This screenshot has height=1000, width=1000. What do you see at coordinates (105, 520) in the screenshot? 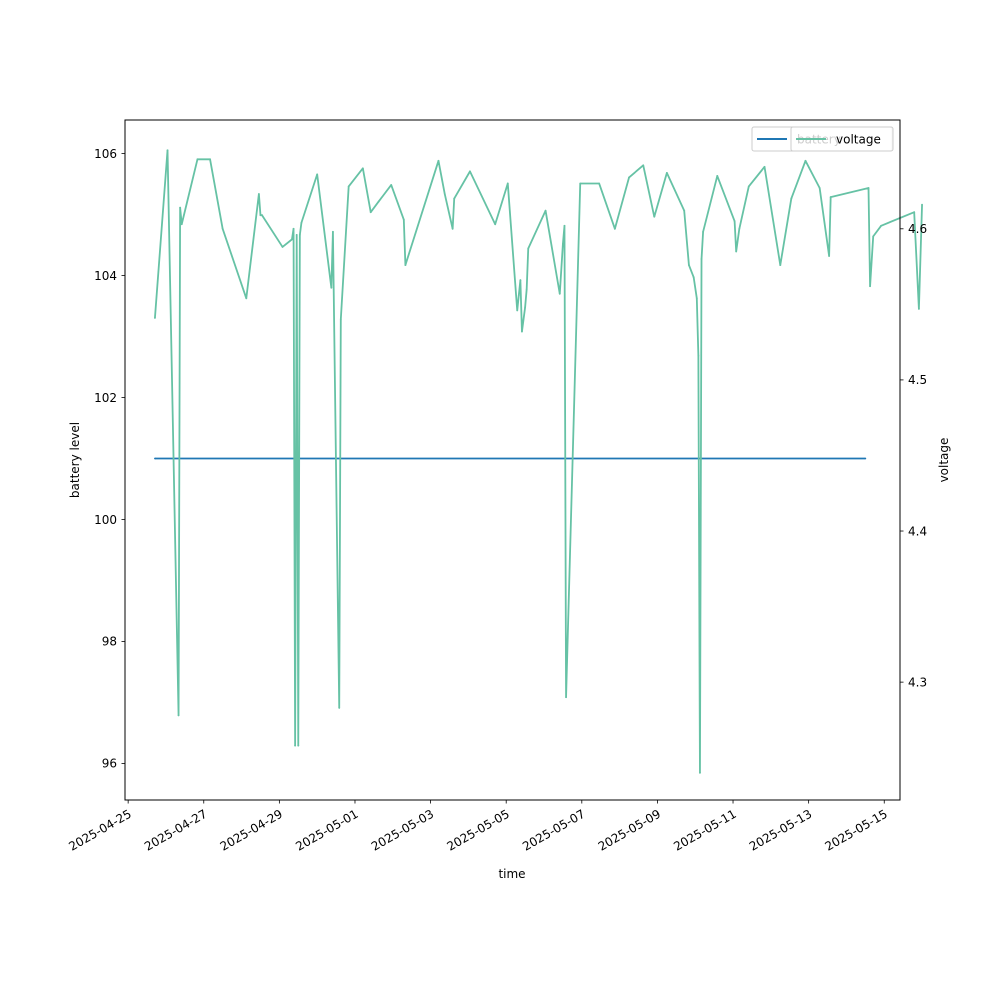
I see `y-left-tick-label: 100` at bounding box center [105, 520].